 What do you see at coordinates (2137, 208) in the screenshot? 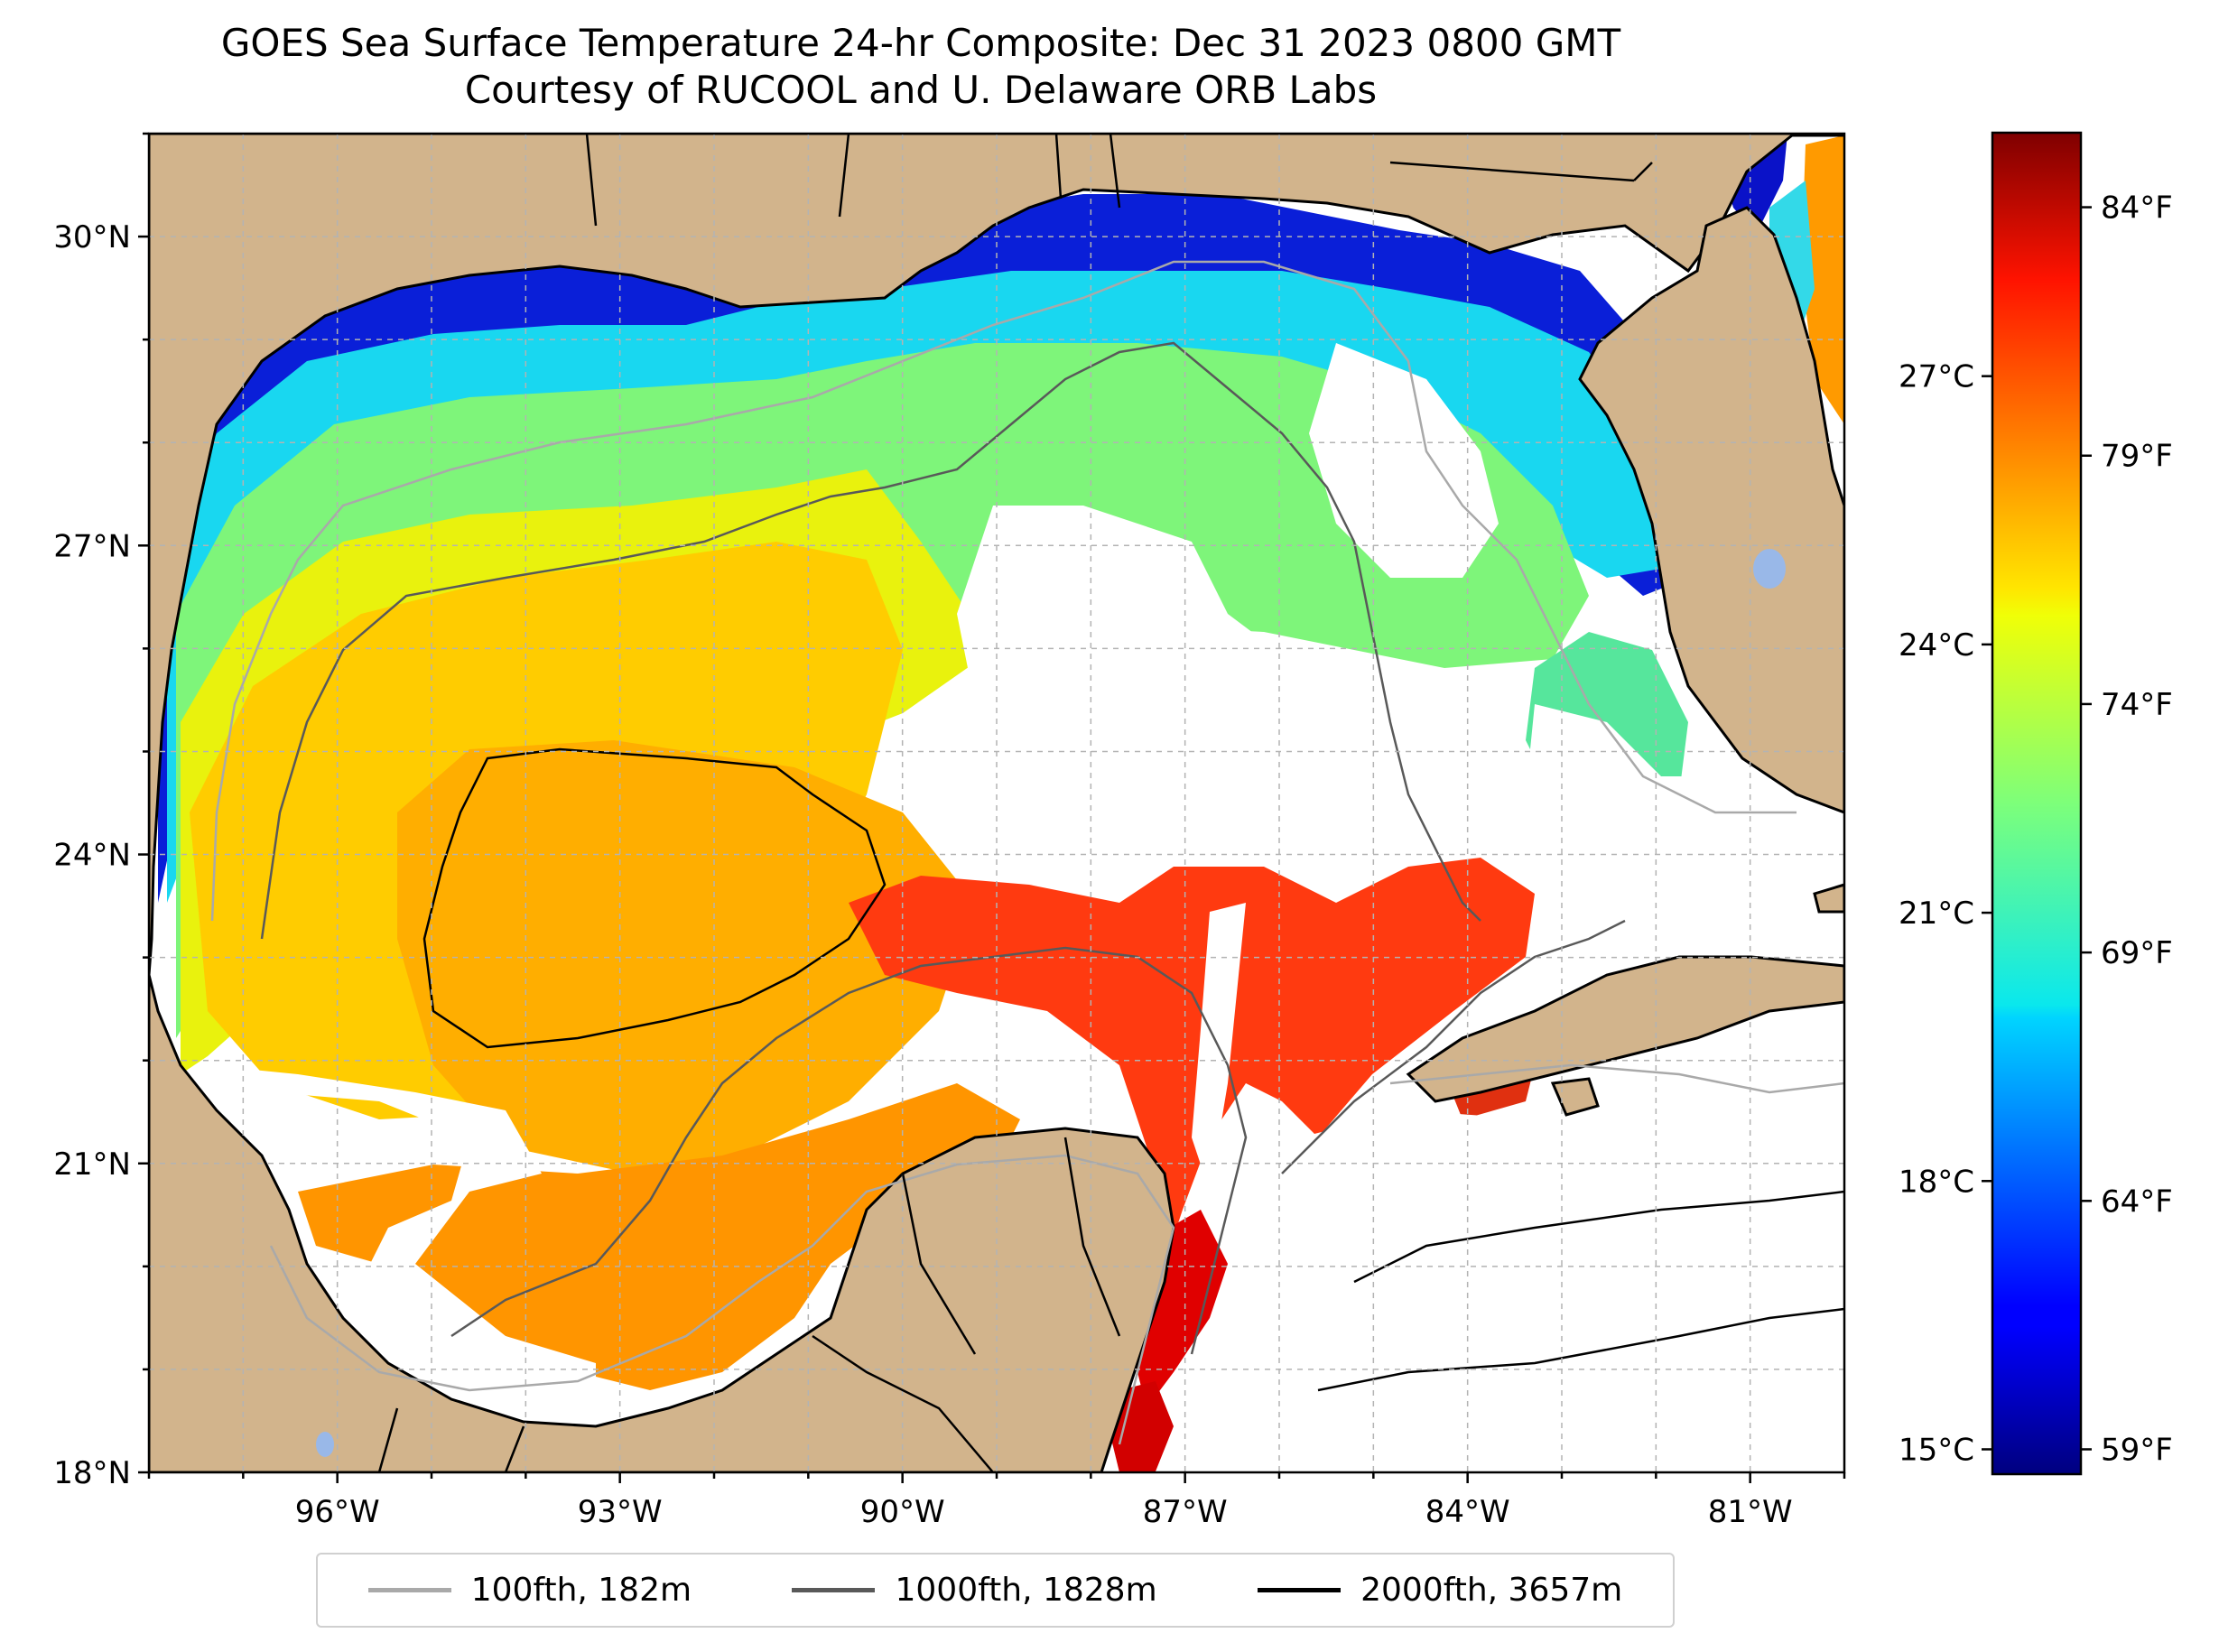
I see `colorbar-fahrenheit-label: 84°F` at bounding box center [2137, 208].